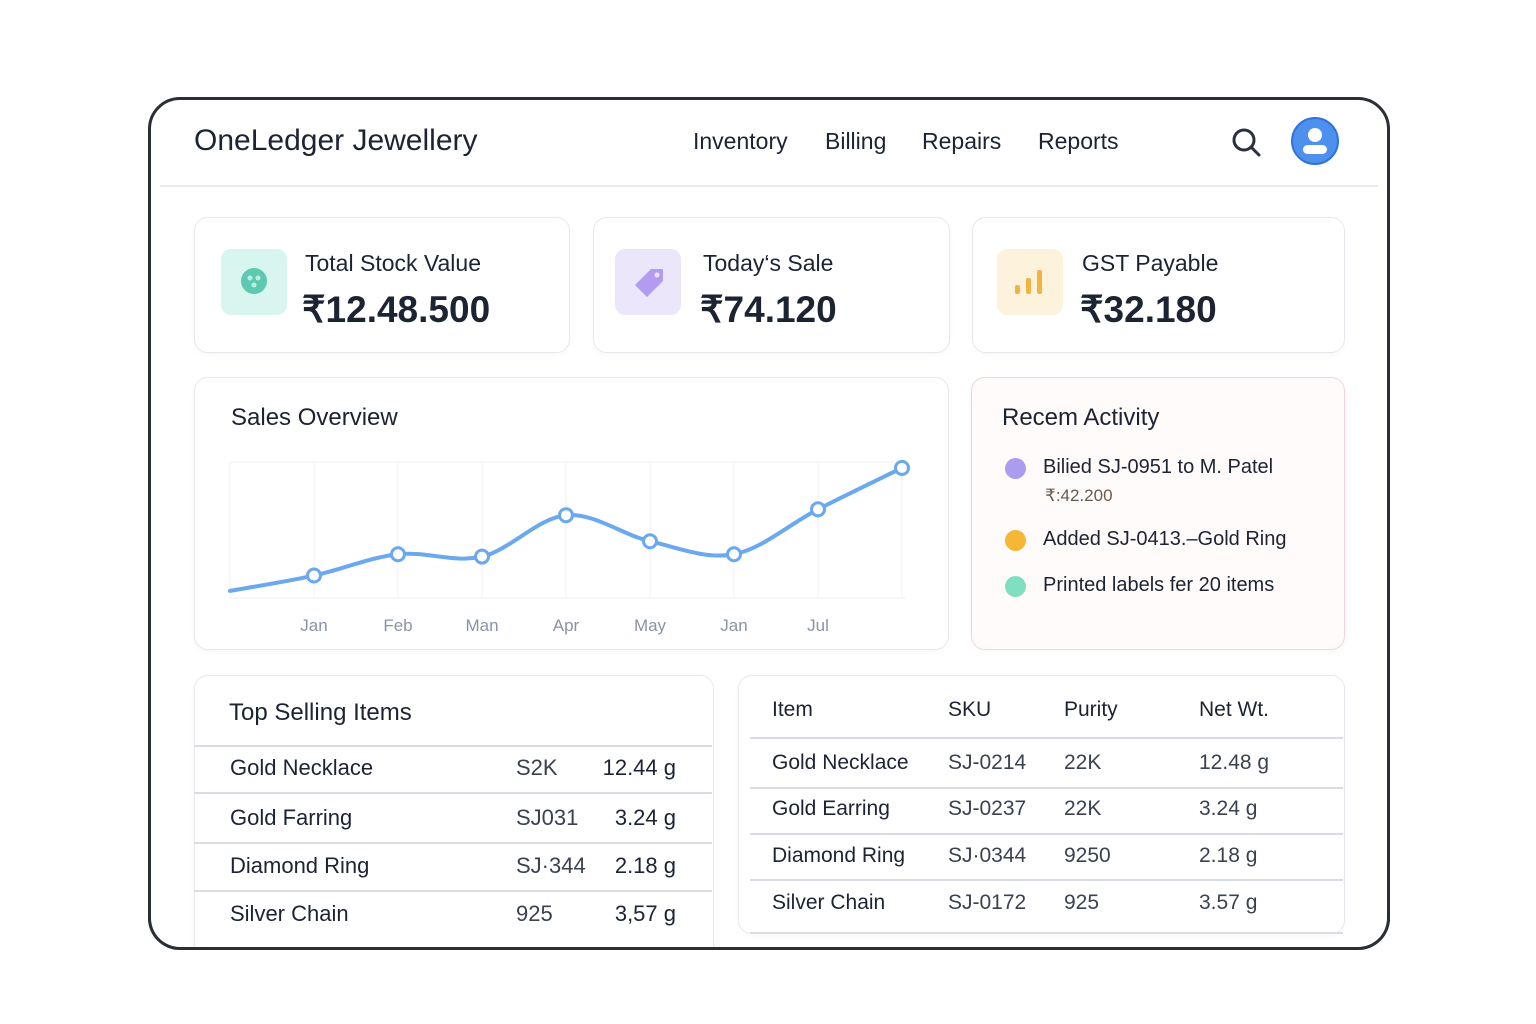  I want to click on table-cell: Gold Farring, so click(291, 817).